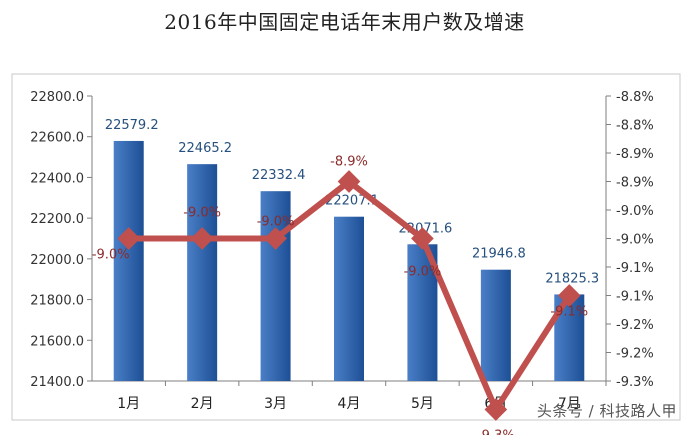 This screenshot has width=689, height=435. I want to click on growth-data-label: -9.3%, so click(496, 432).